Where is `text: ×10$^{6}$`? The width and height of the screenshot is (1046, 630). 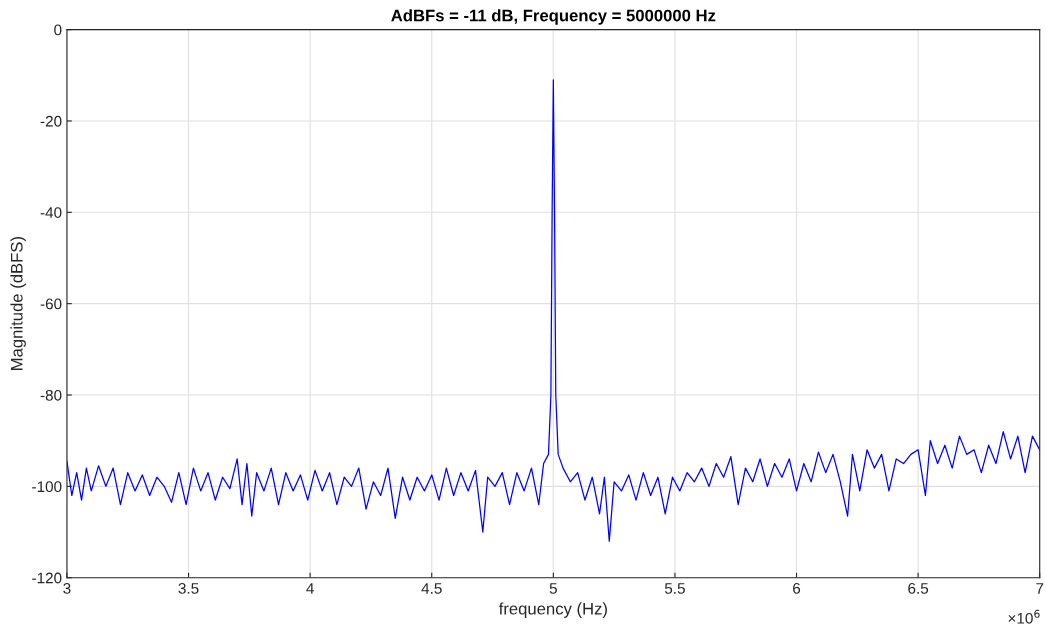
text: ×10$^{6}$ is located at coordinates (1024, 616).